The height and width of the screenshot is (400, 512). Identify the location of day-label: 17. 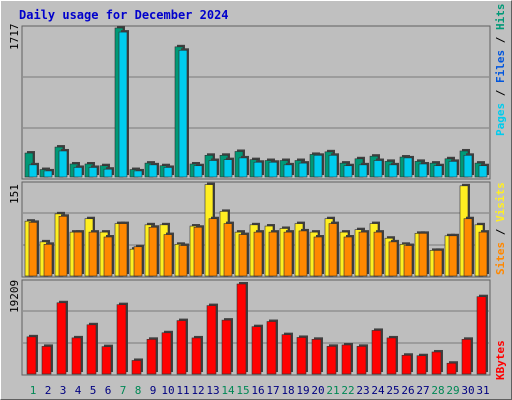
(272, 390).